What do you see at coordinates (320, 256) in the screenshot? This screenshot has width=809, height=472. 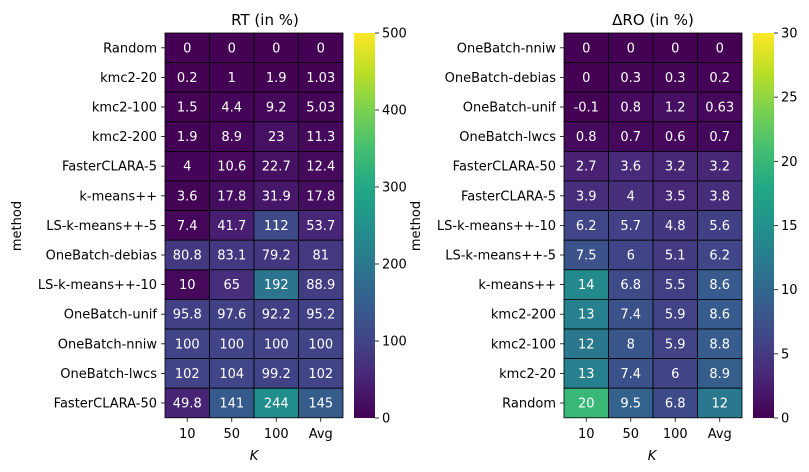 I see `cell-value-label: 81` at bounding box center [320, 256].